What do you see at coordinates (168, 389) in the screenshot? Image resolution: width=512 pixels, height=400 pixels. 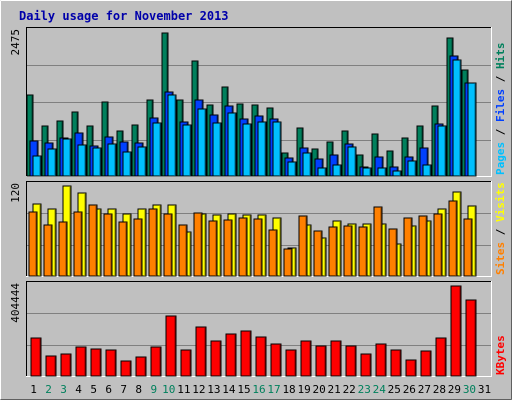 I see `x-label-day-10: 10` at bounding box center [168, 389].